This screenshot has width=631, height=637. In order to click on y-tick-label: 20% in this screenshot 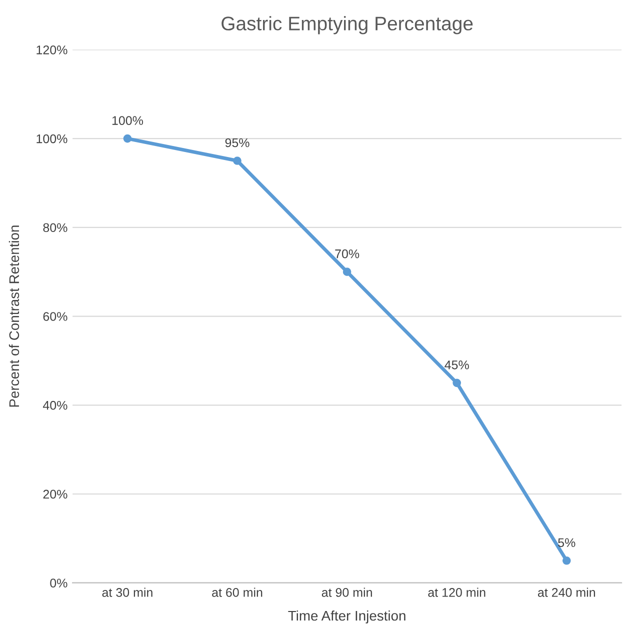, I will do `click(55, 494)`.